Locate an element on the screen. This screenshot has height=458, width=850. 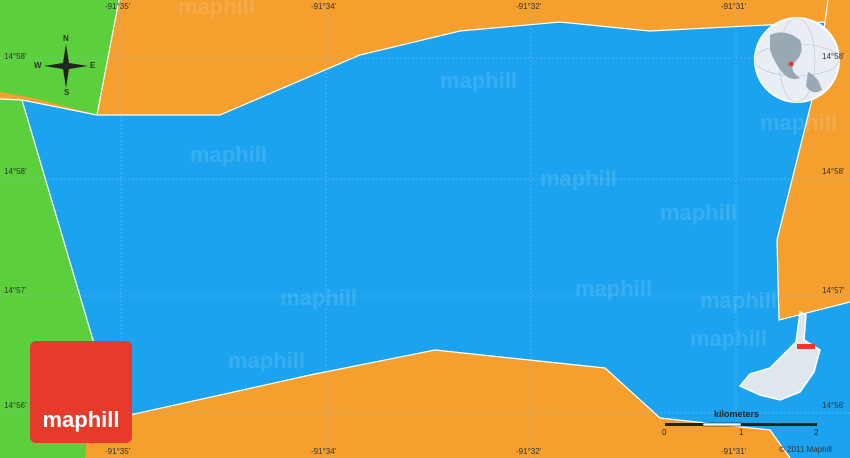
scale-tick: 2 is located at coordinates (816, 432).